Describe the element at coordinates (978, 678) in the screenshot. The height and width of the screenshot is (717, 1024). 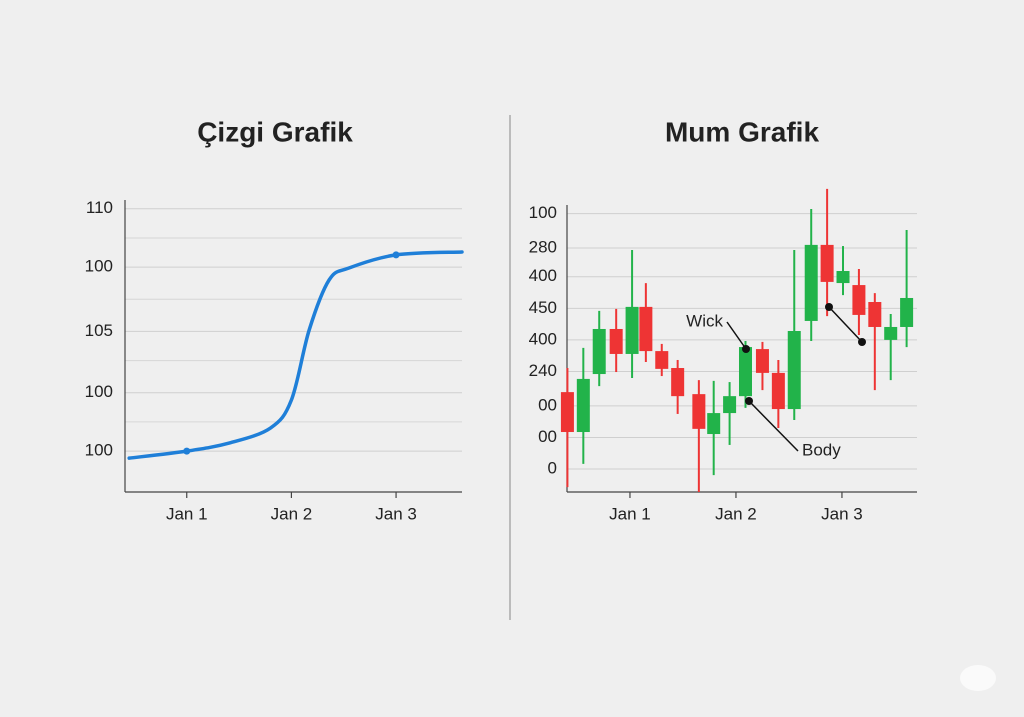
I see `logo` at that location.